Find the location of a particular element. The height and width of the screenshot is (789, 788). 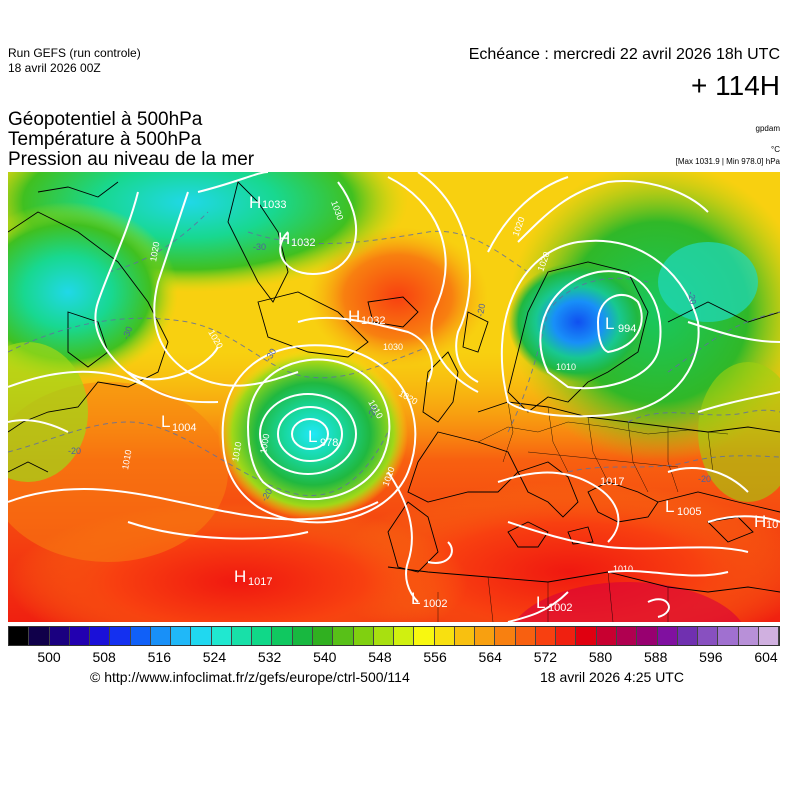

pressure-center: H 1017 is located at coordinates (253, 577).